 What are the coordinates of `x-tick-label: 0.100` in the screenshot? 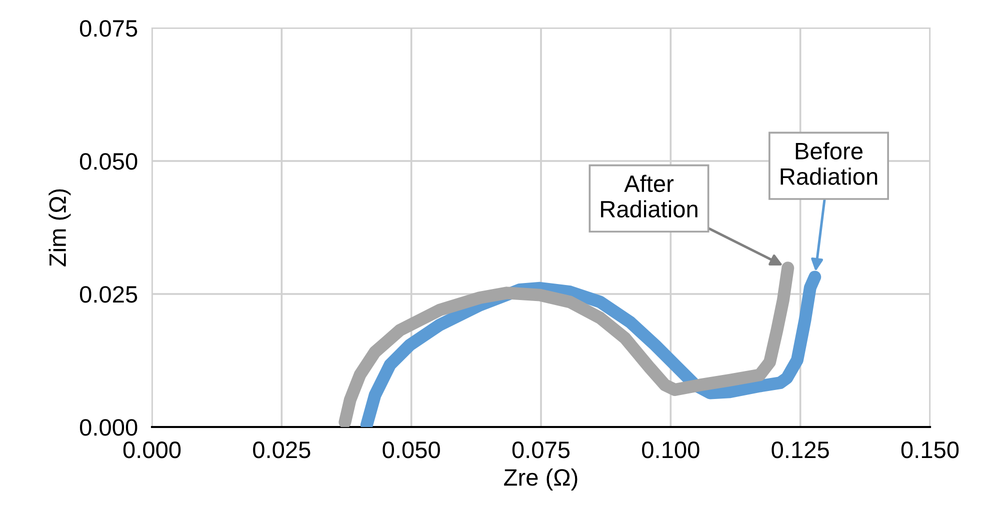 It's located at (671, 450).